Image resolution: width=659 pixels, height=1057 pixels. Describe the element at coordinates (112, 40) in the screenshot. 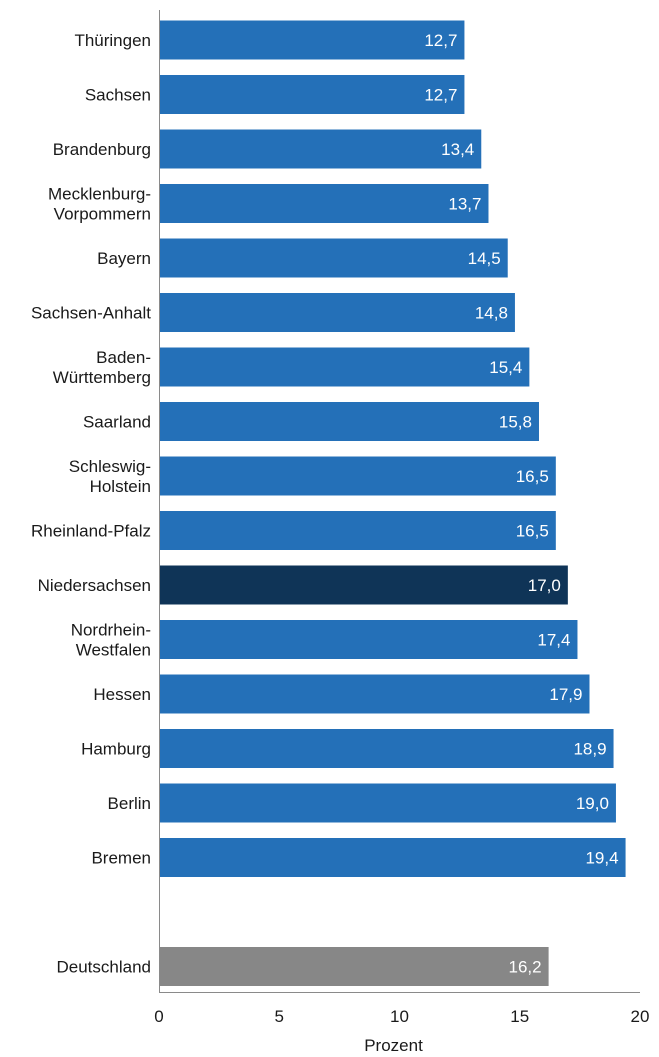

I see `category-label: Thüringen` at that location.